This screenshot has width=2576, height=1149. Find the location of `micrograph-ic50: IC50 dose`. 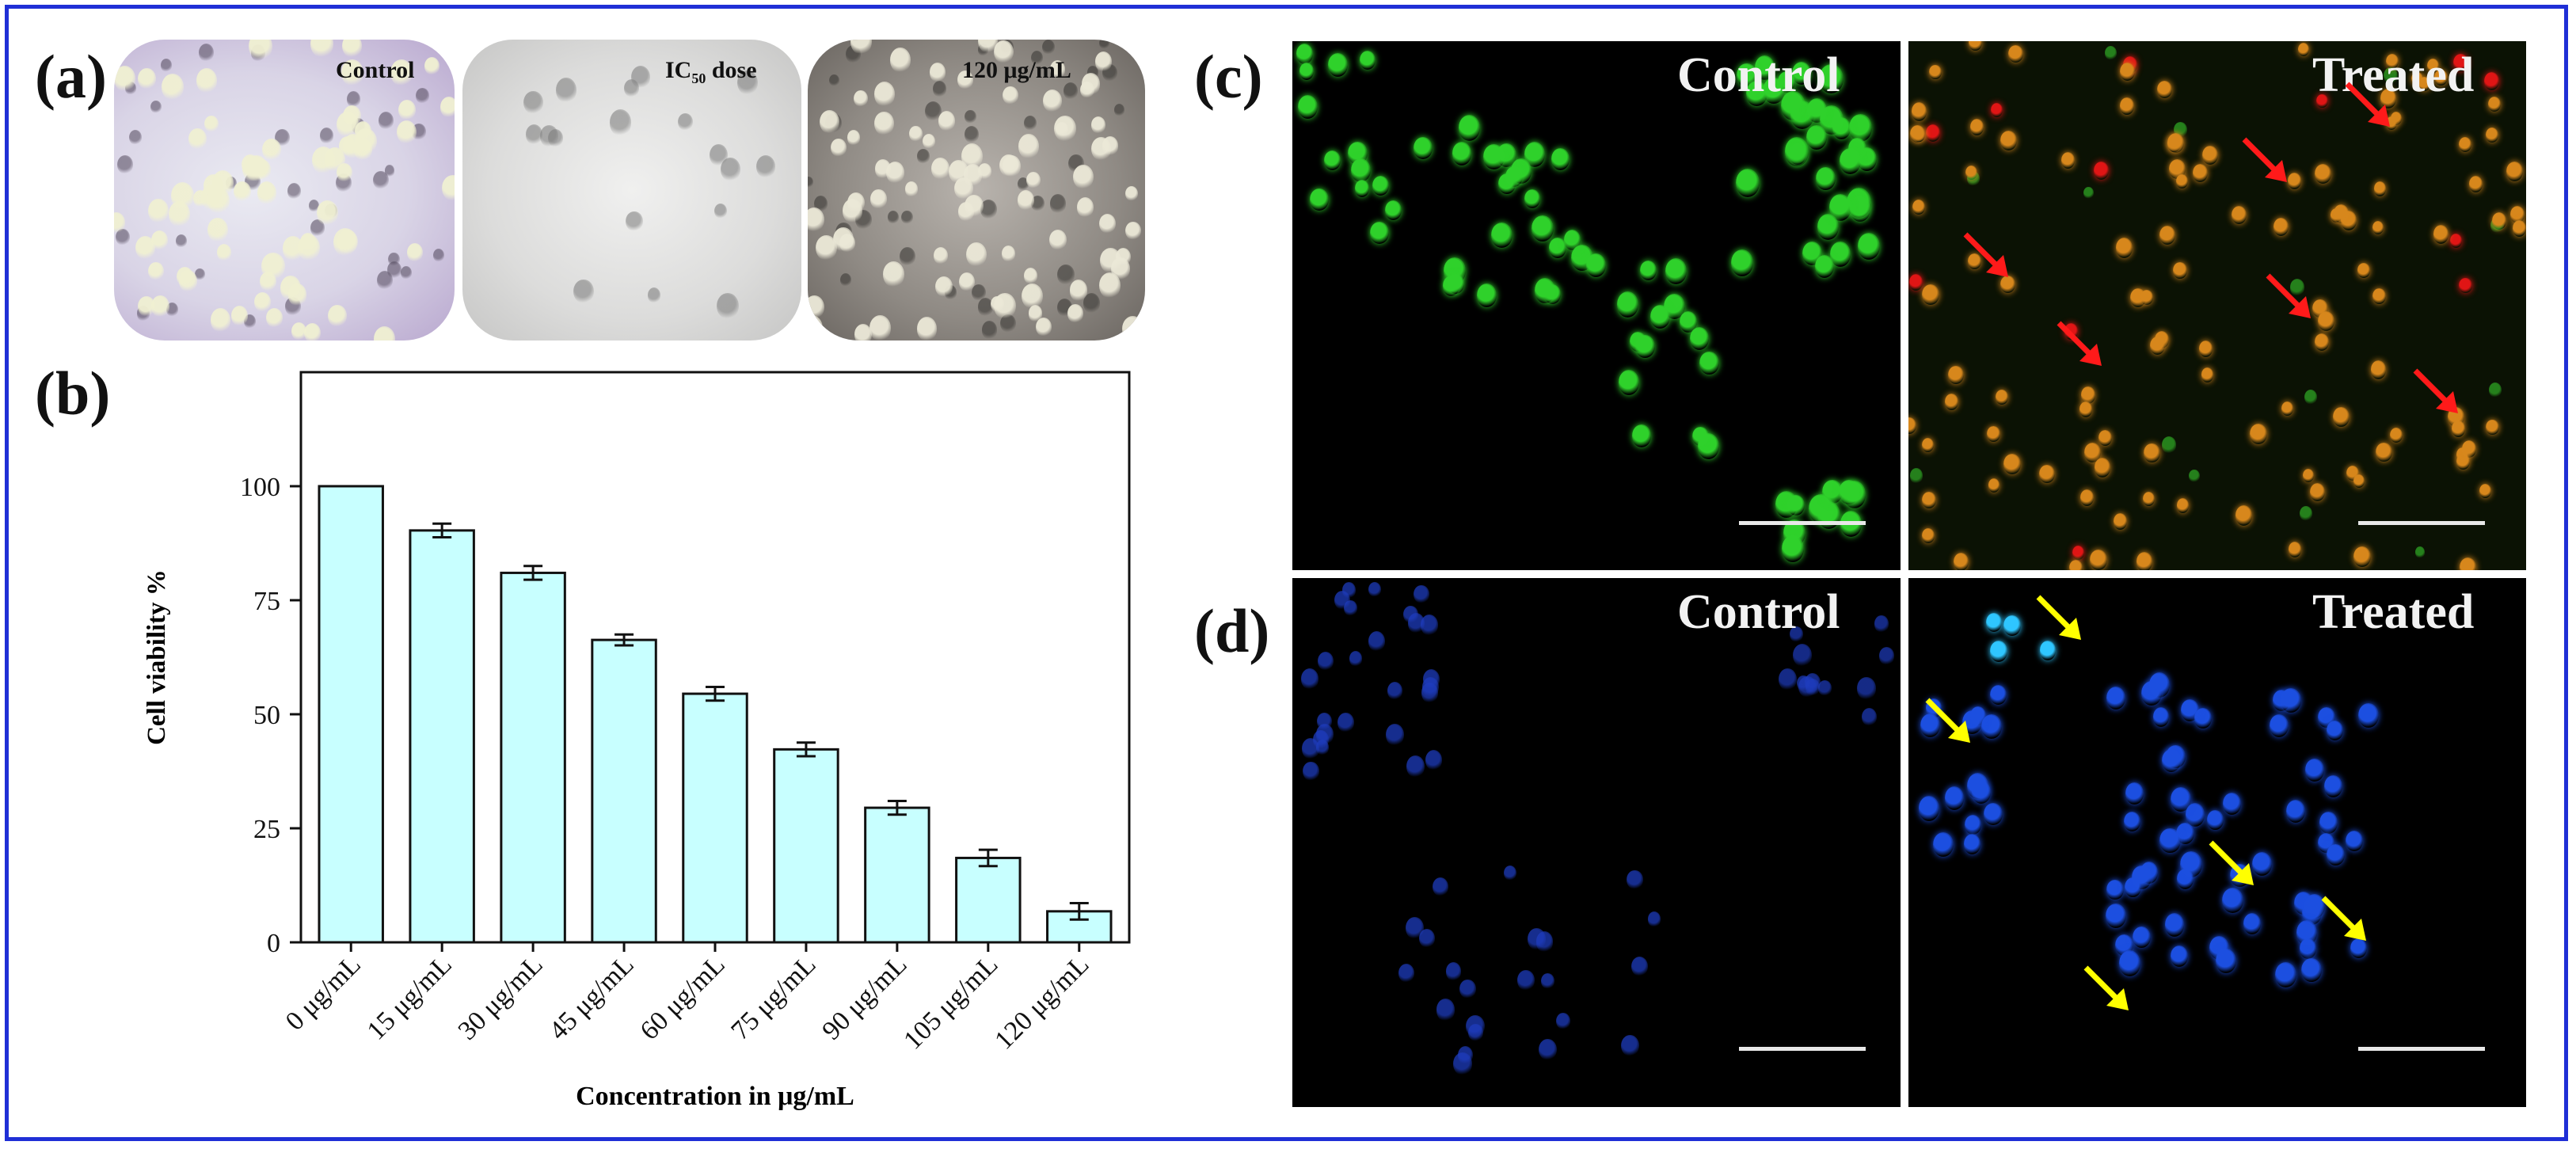

micrograph-ic50: IC50 dose is located at coordinates (631, 190).